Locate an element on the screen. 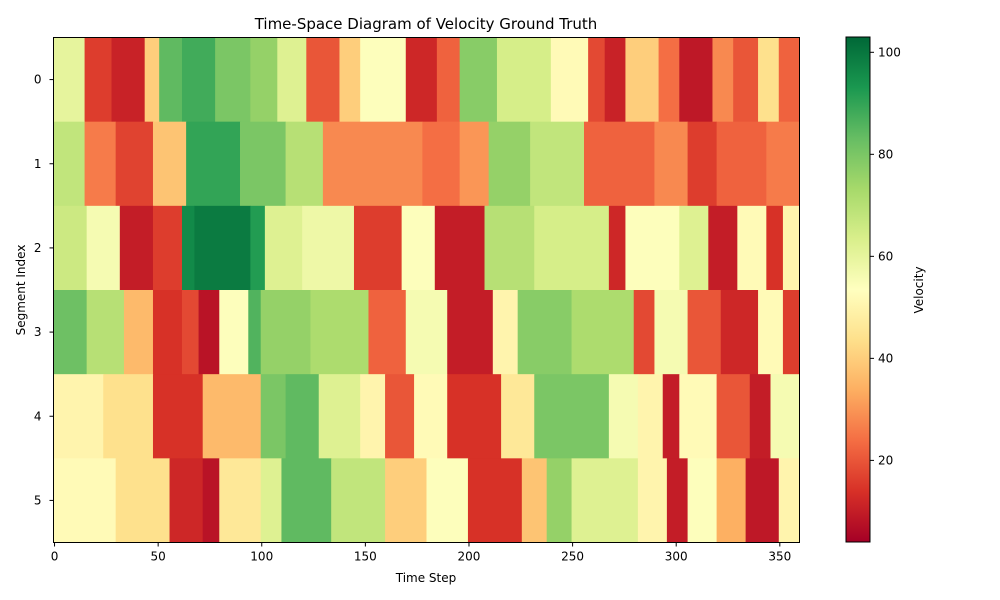 This screenshot has width=1000, height=600. x-axis: 0 50 100 150 200 250 300 350 is located at coordinates (421, 553).